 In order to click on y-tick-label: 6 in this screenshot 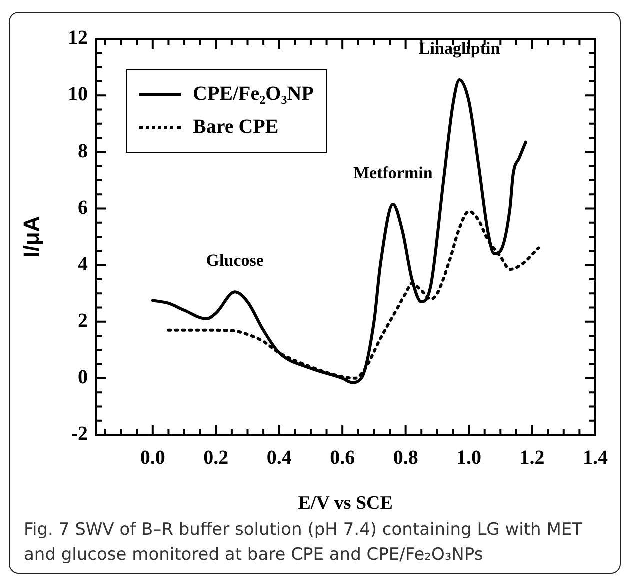, I will do `click(83, 207)`.